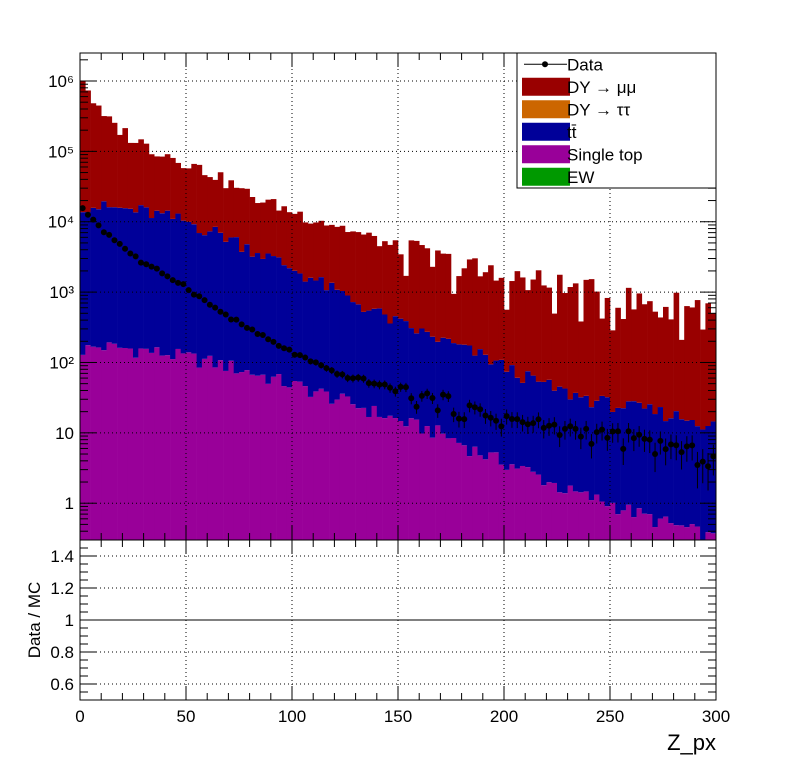 This screenshot has height=772, width=796. What do you see at coordinates (61, 151) in the screenshot?
I see `y-tick-label: 10⁵` at bounding box center [61, 151].